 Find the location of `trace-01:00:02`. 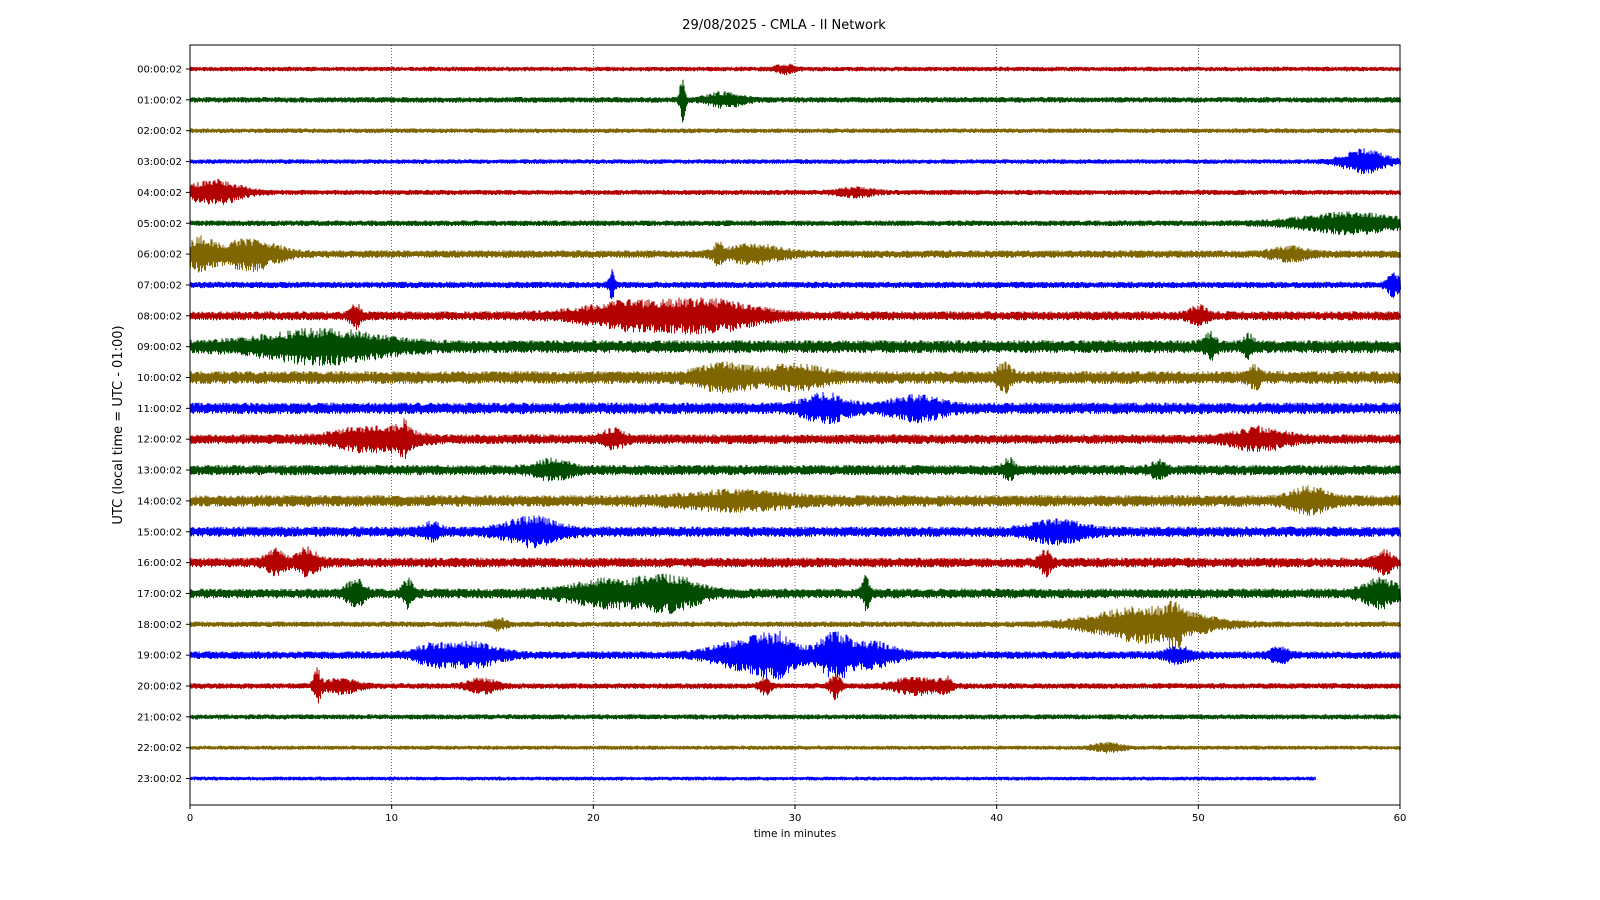

trace-01:00:02 is located at coordinates (795, 101).